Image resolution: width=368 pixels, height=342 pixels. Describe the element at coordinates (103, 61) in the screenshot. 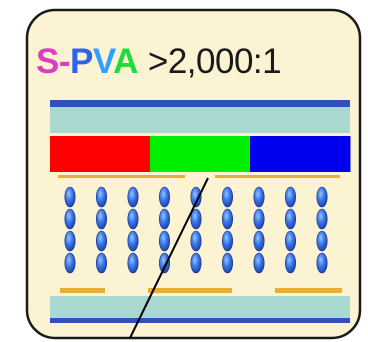

I see `brand-char: V` at that location.